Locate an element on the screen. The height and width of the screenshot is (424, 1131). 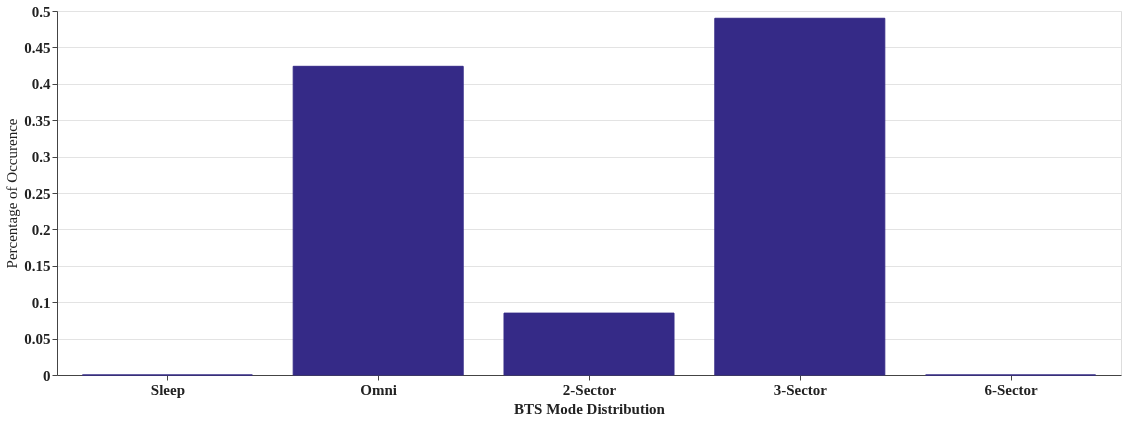
y-tick-label: 0.1 is located at coordinates (41, 302).